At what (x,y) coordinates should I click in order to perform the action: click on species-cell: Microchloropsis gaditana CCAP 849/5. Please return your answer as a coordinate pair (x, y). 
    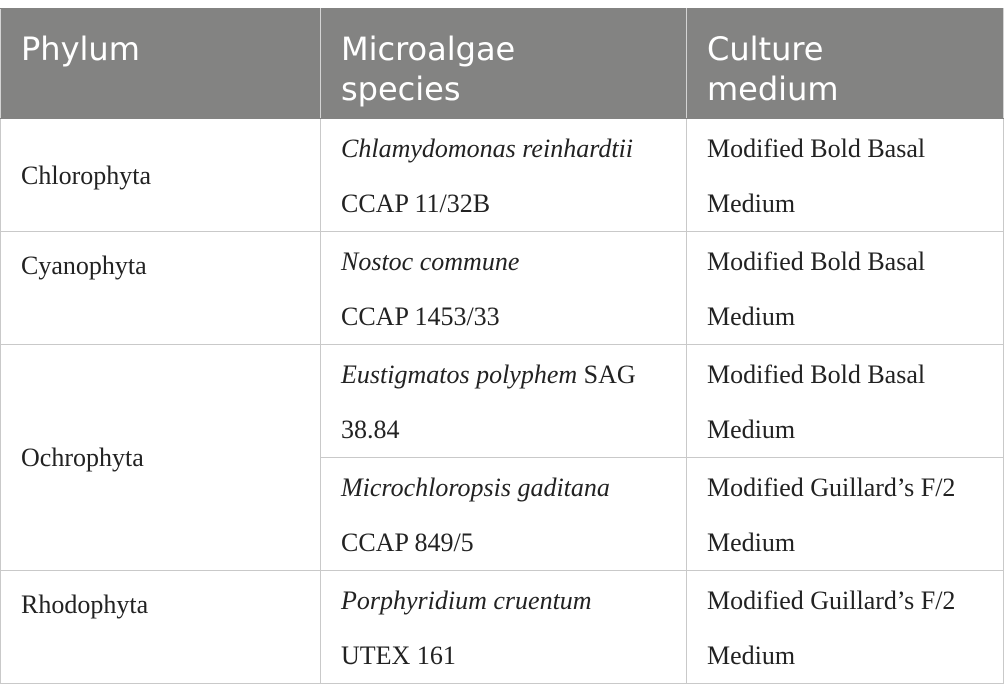
    Looking at the image, I should click on (503, 514).